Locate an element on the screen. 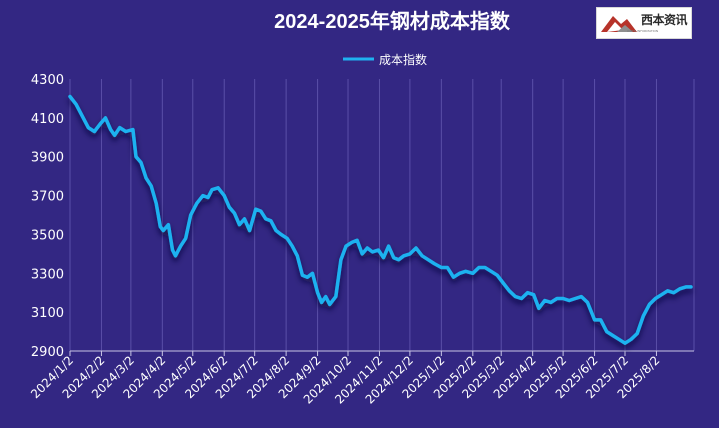 The width and height of the screenshot is (719, 428). logo-name: 西本资讯 is located at coordinates (664, 20).